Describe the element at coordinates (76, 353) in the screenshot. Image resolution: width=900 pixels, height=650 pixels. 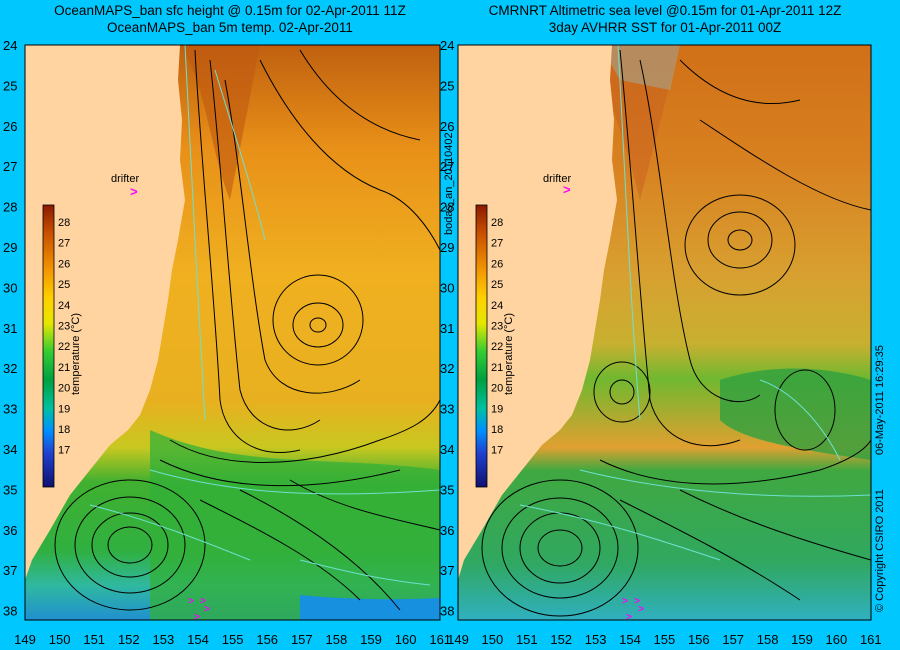
I see `left-colorbar-label: temperature (°C)` at that location.